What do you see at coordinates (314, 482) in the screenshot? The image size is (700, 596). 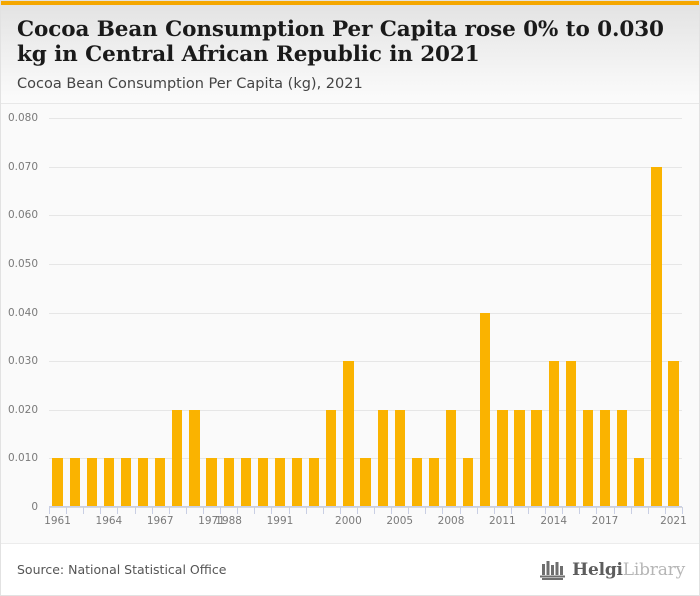 I see `bar-1993` at bounding box center [314, 482].